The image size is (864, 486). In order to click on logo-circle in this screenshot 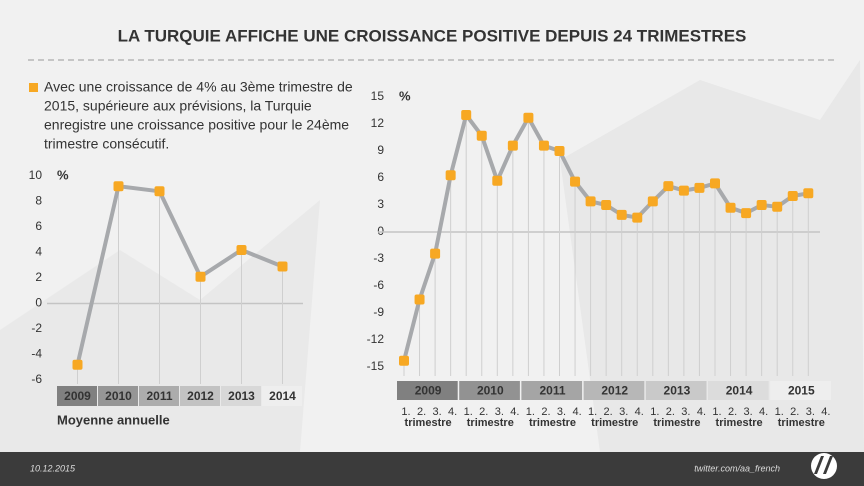, I will do `click(824, 466)`.